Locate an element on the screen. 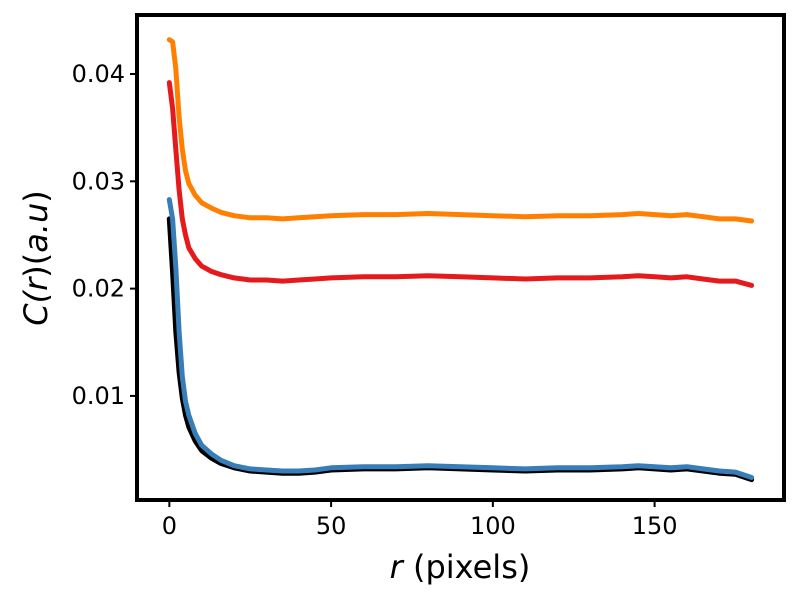 The image size is (800, 600). x-axis-ticks: 0 50 100 150 is located at coordinates (420, 520).